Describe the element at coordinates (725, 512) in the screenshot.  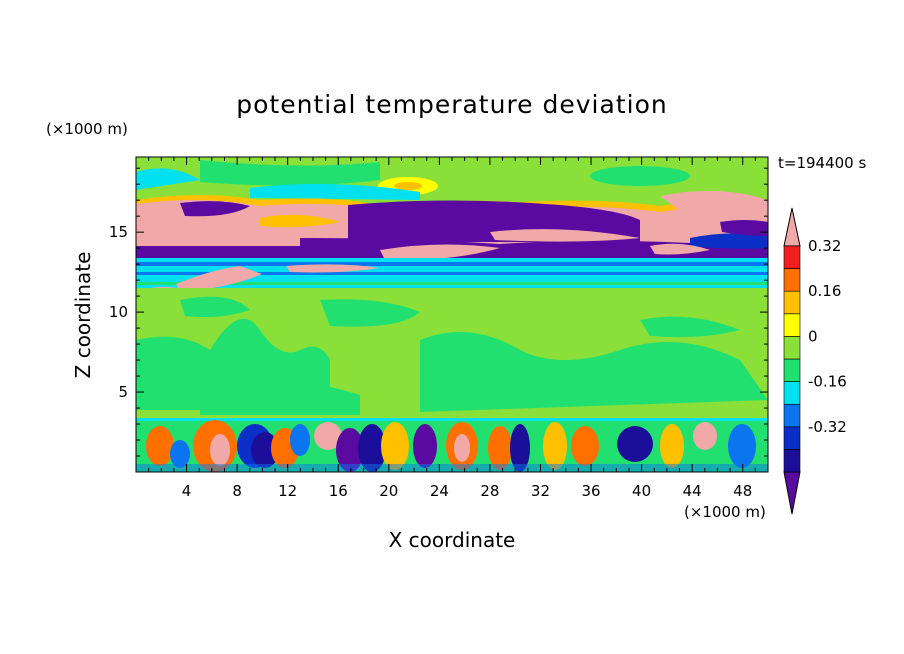
I see `x-unit-label: (×1000 m)` at that location.